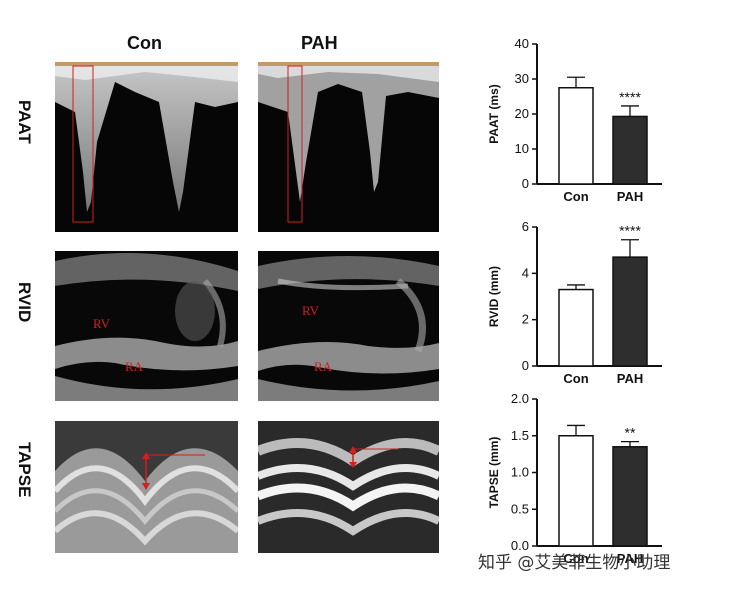 Image resolution: width=748 pixels, height=595 pixels. Describe the element at coordinates (319, 43) in the screenshot. I see `column-header-pah: PAH` at that location.